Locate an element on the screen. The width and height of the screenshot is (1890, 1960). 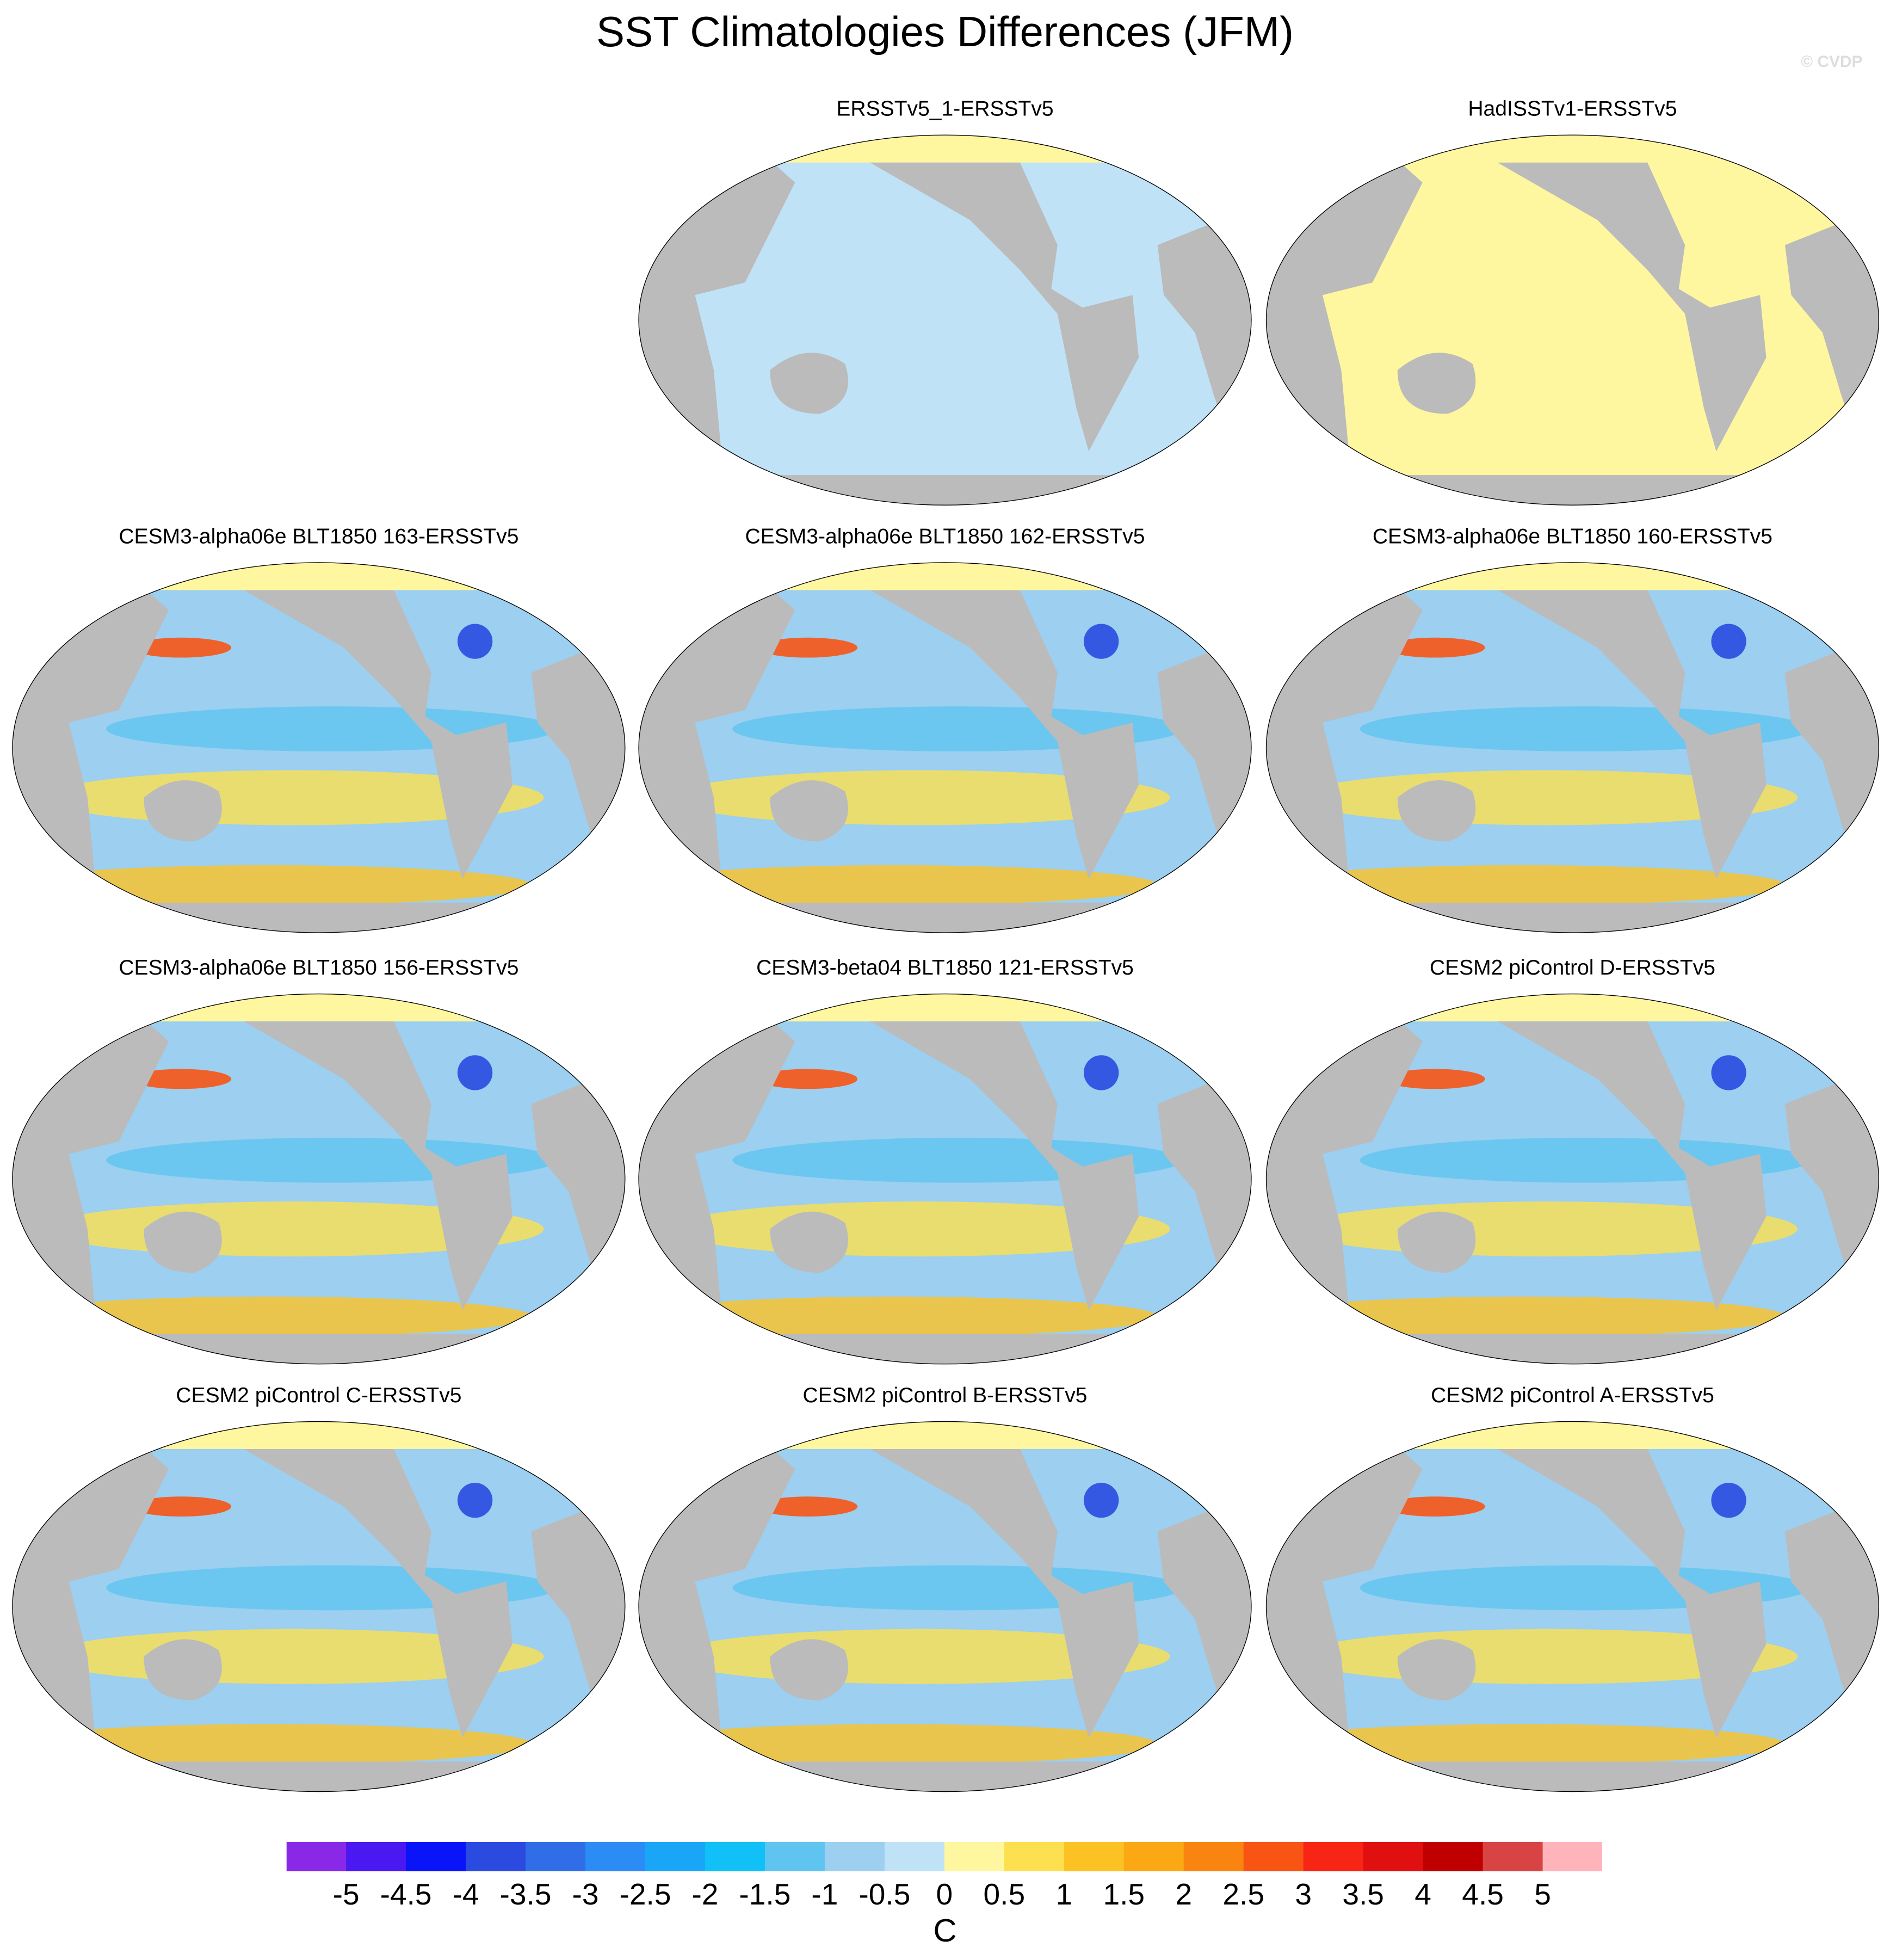
panel-title: CESM3-alpha06e BLT1850 162-ERSSTv5 is located at coordinates (945, 536).